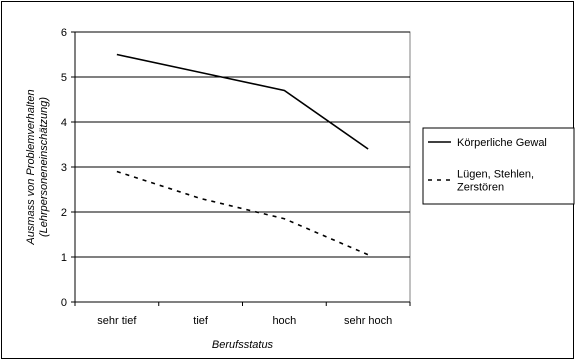  What do you see at coordinates (64, 78) in the screenshot?
I see `y-tick-label: 5` at bounding box center [64, 78].